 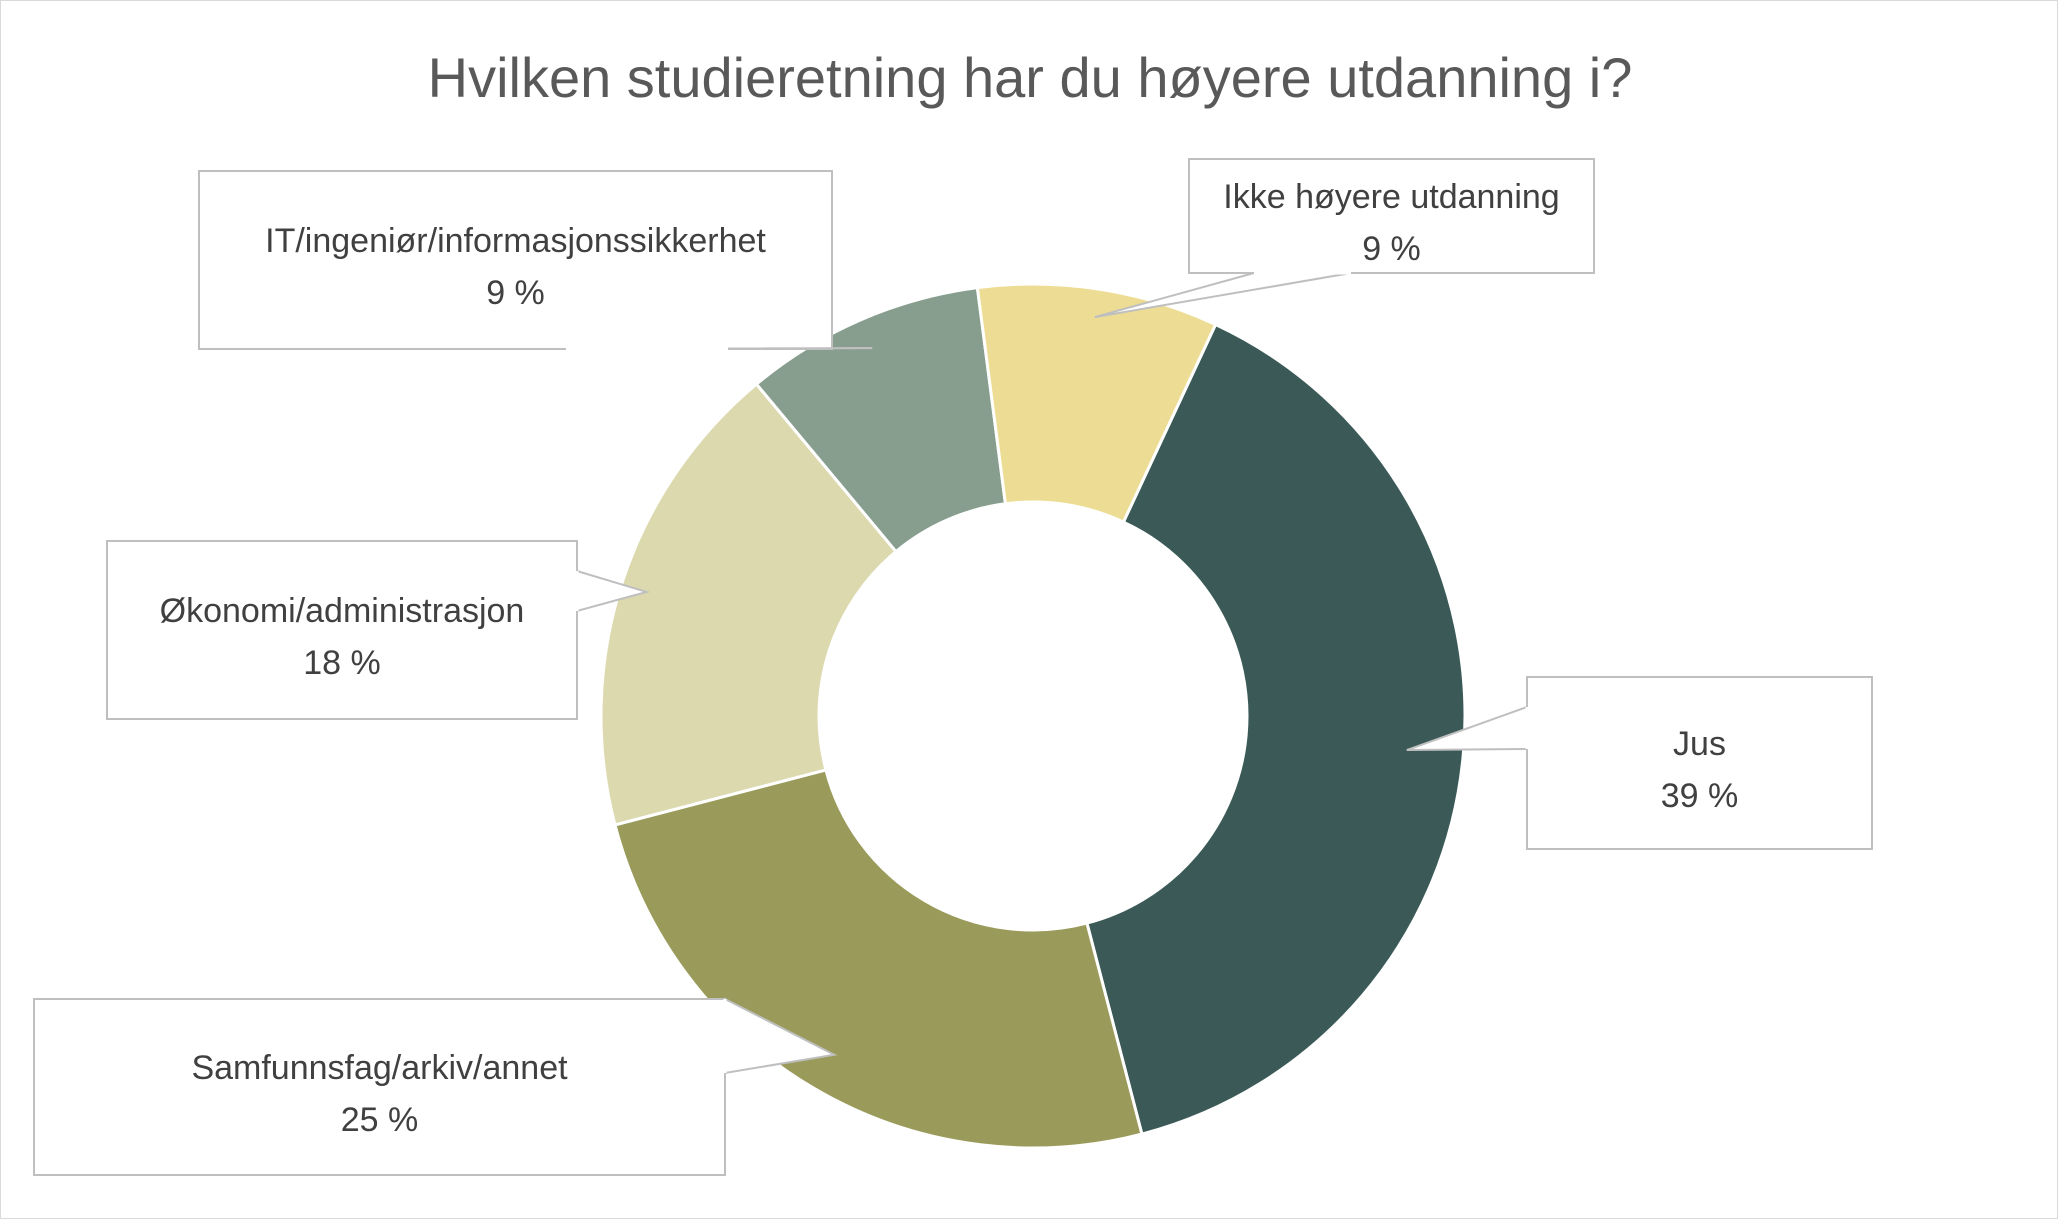 What do you see at coordinates (342, 611) in the screenshot?
I see `slice-label-2: Økonomi/administrasjon` at bounding box center [342, 611].